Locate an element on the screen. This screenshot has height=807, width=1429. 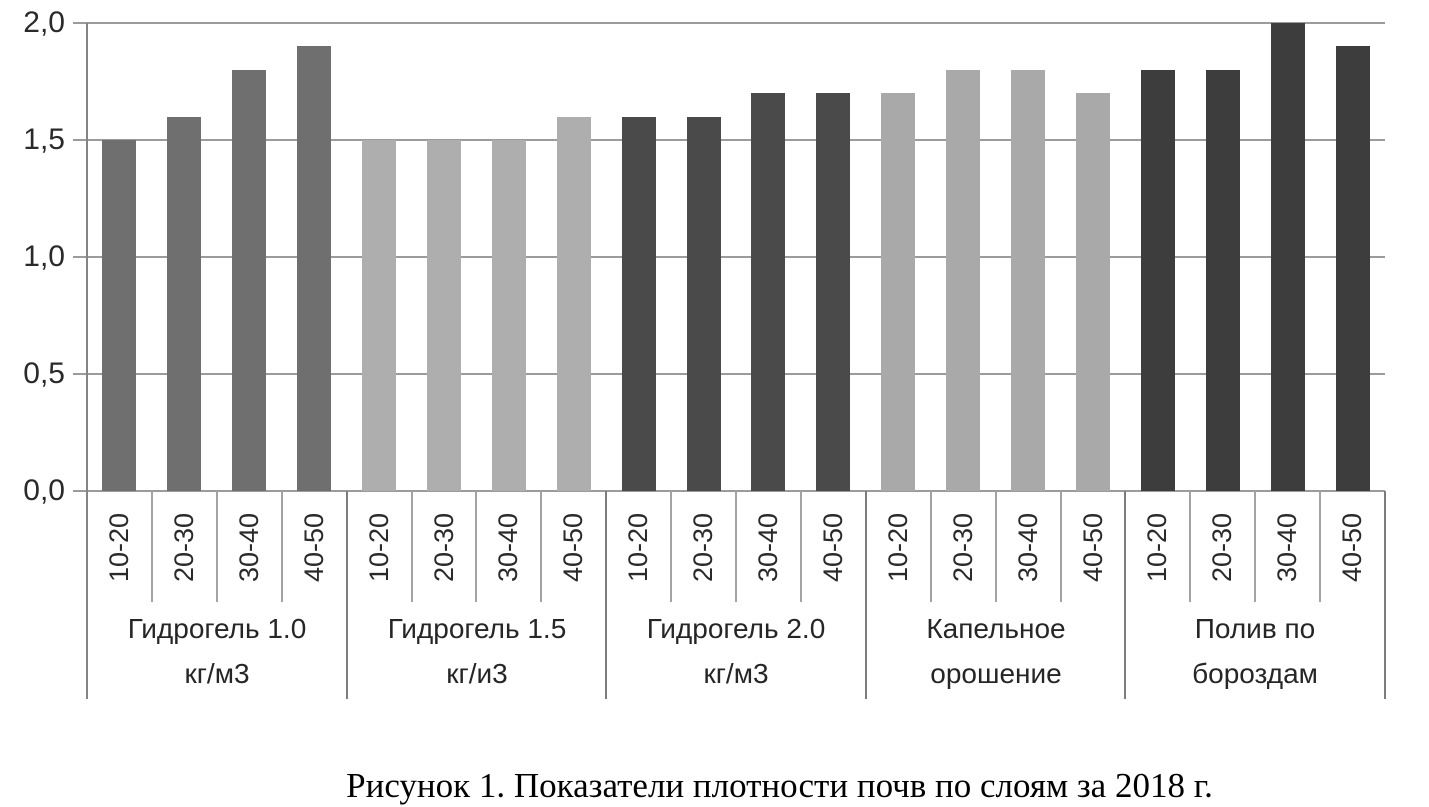
group-label-line: бороздам is located at coordinates (1255, 673).